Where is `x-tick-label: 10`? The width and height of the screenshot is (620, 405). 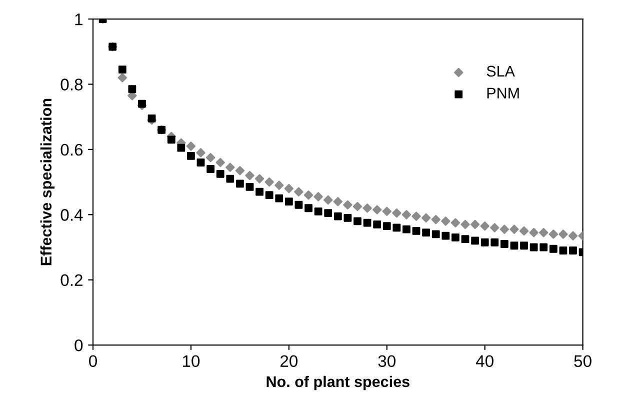
x-tick-label: 10 is located at coordinates (191, 361).